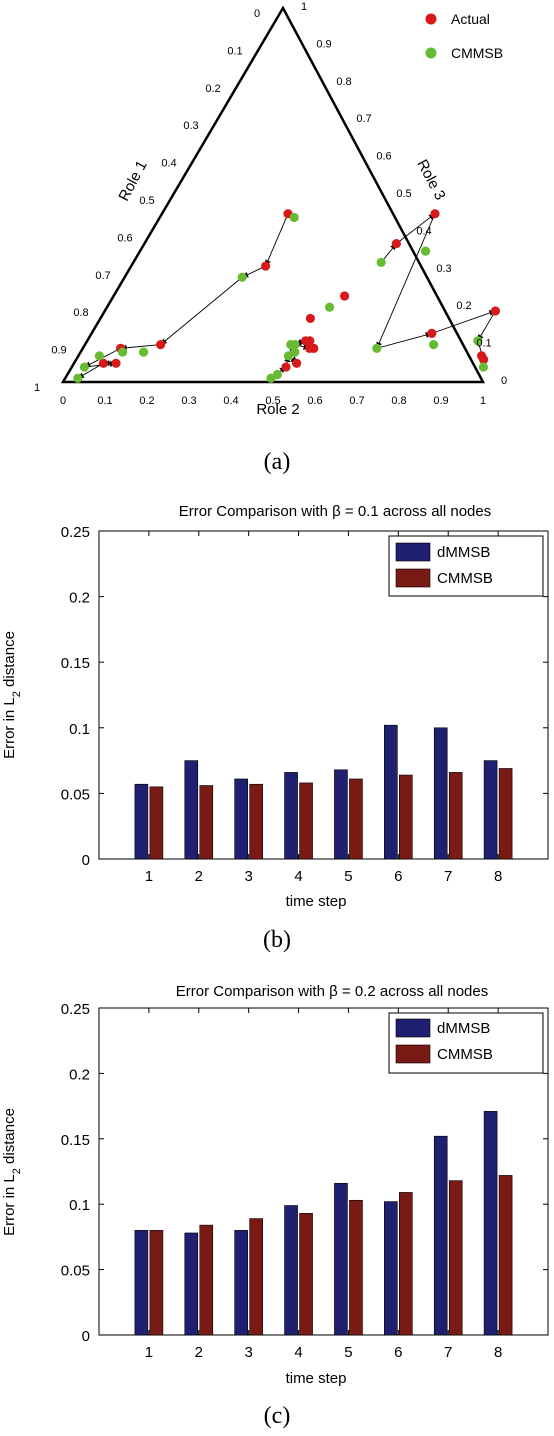 This screenshot has width=554, height=1436. Describe the element at coordinates (212, 89) in the screenshot. I see `tick-left: 0.2` at that location.